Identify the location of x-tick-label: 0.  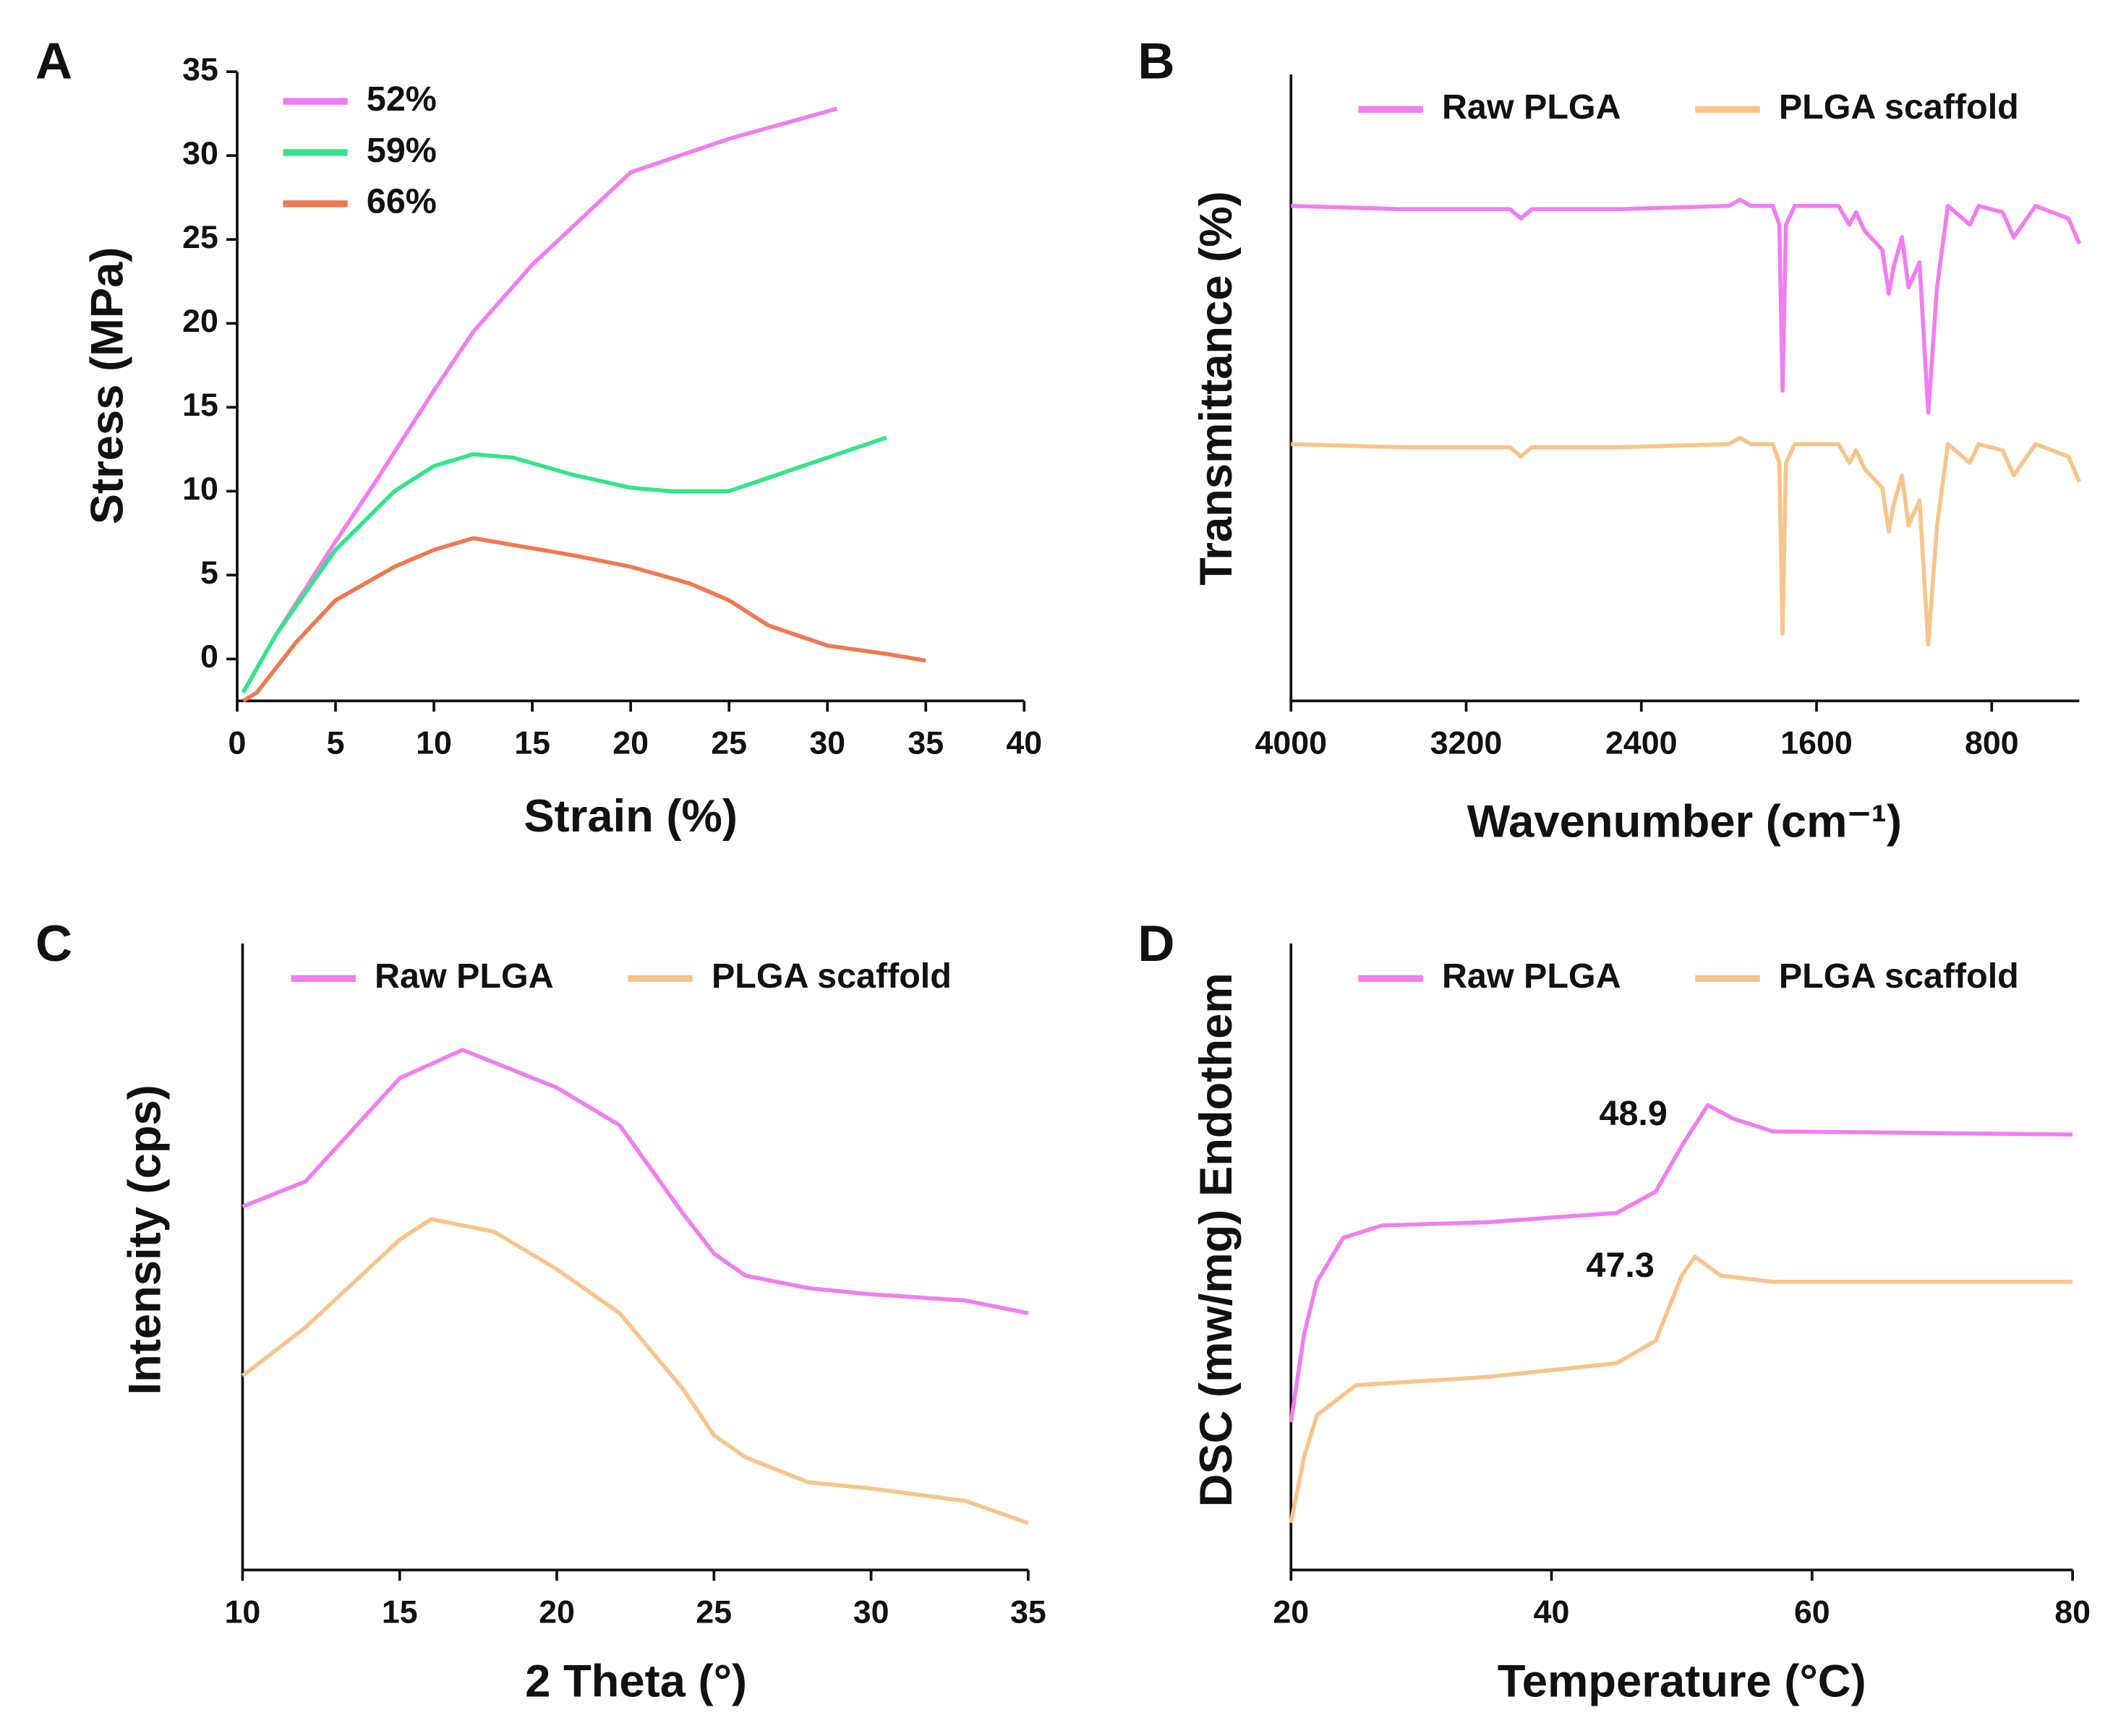
(238, 743).